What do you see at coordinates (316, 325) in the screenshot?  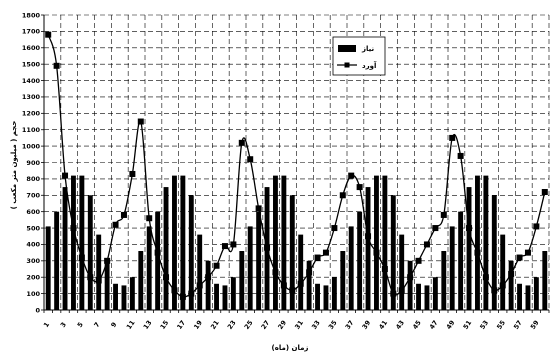 I see `x-tick-label-33: 33` at bounding box center [316, 325].